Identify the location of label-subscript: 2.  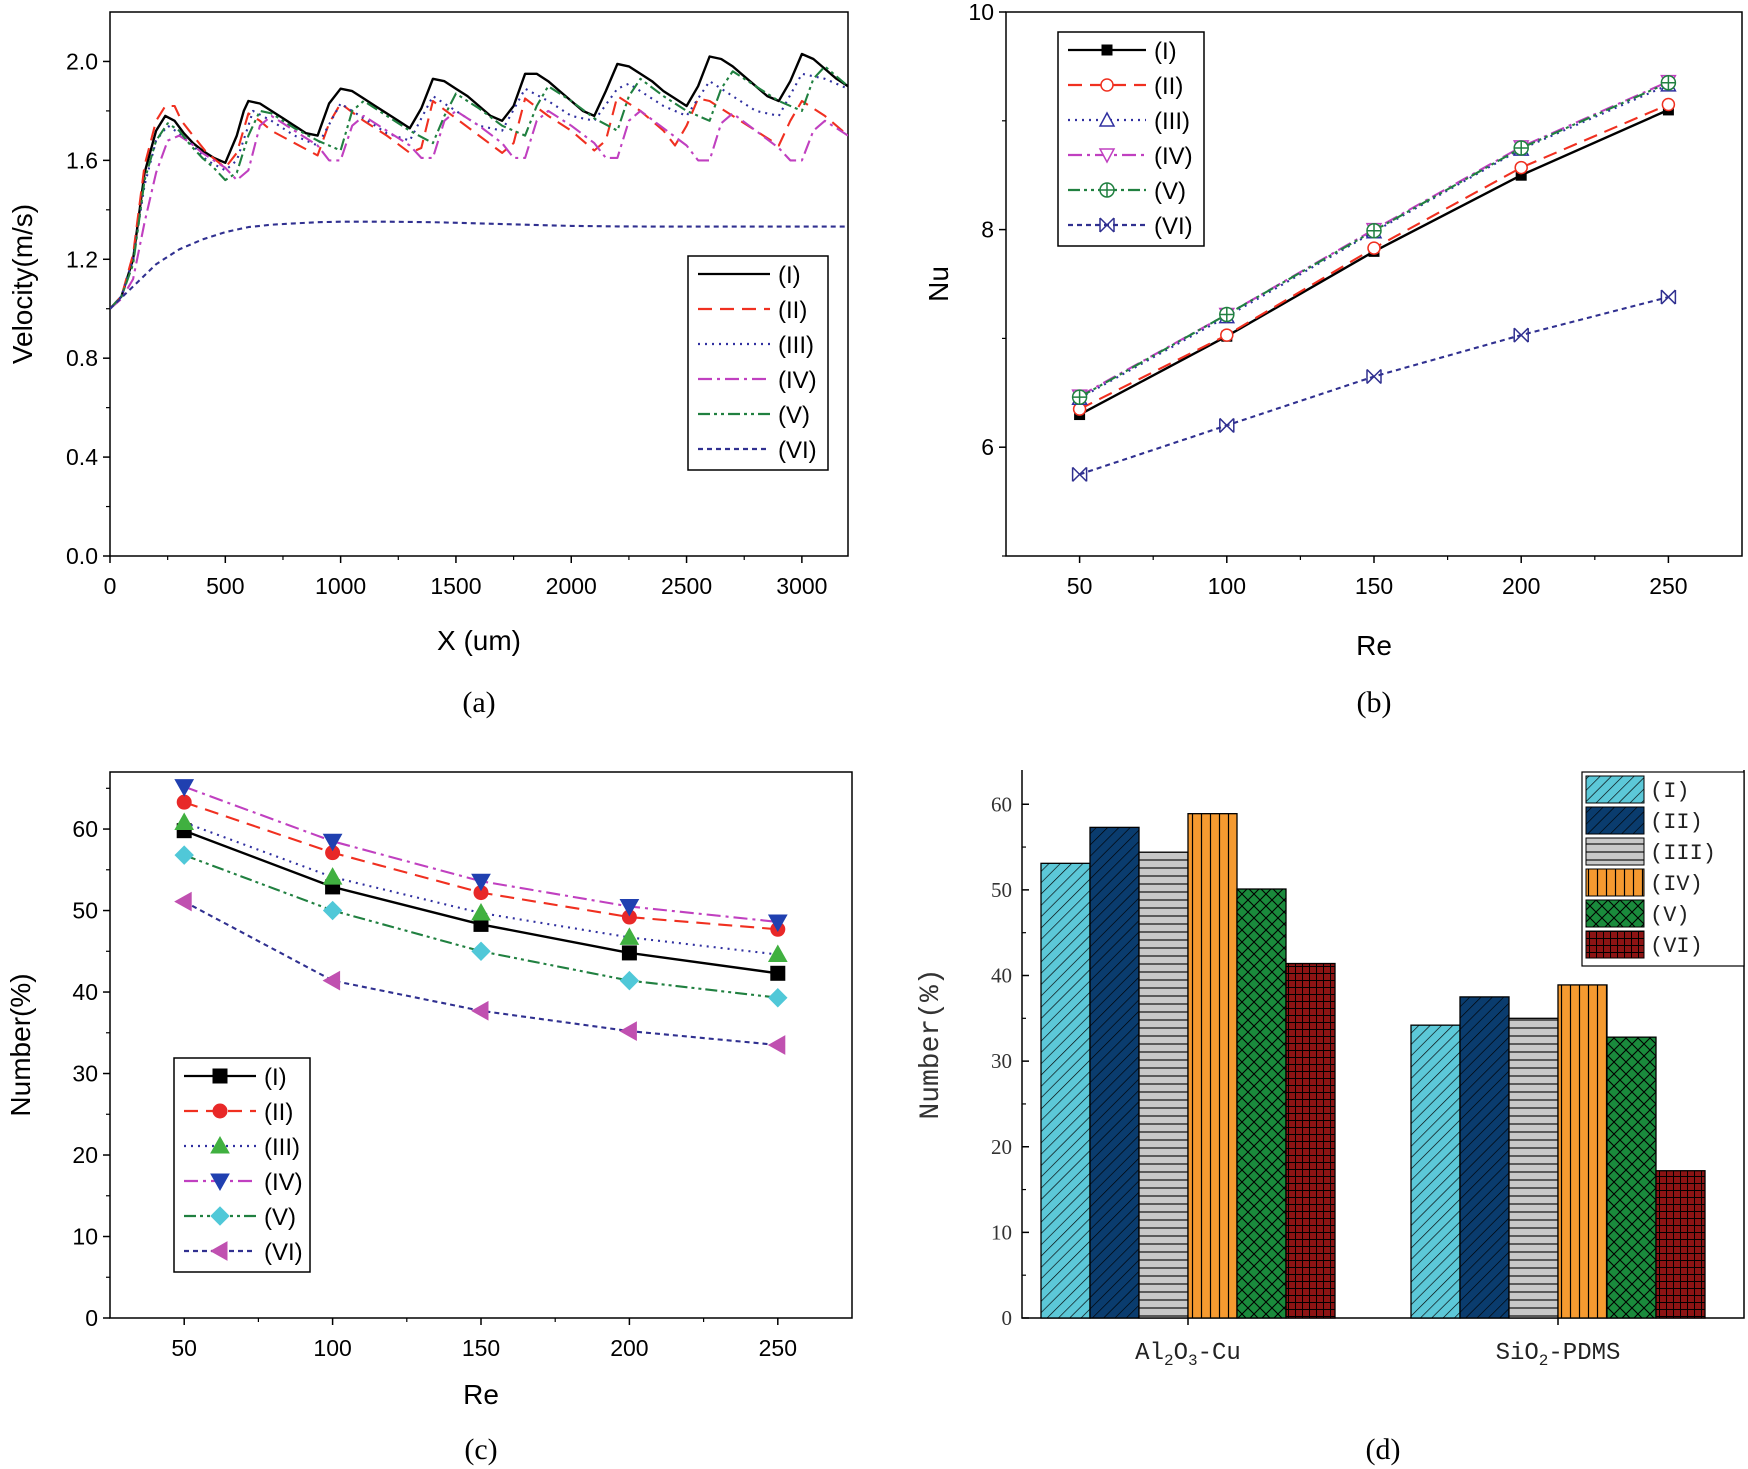
(1169, 1361).